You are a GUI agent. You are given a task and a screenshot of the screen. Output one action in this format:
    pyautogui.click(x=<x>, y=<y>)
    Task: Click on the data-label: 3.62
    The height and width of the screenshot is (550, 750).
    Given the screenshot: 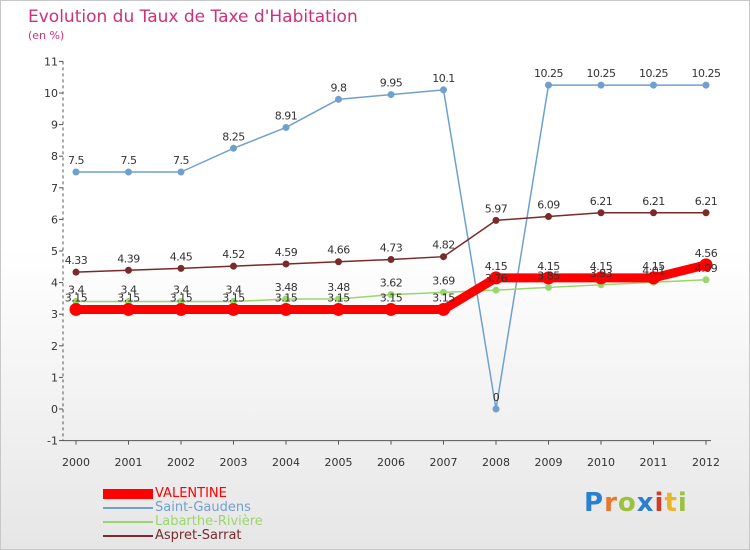 What is the action you would take?
    pyautogui.click(x=391, y=283)
    